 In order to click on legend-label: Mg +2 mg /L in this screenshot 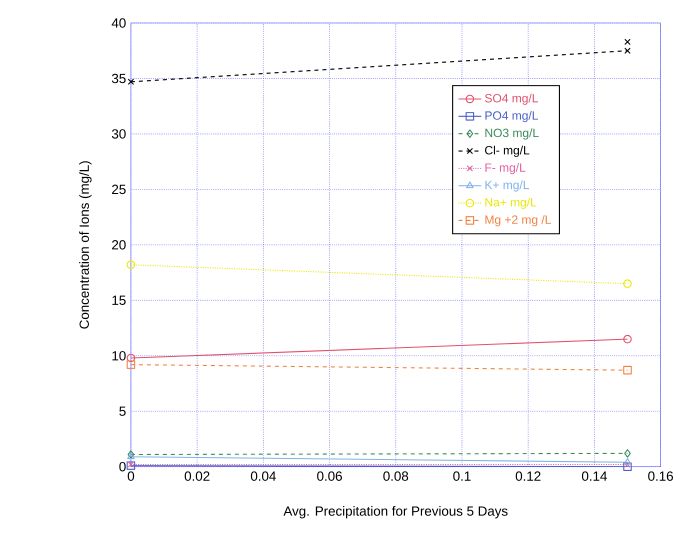, I will do `click(518, 220)`.